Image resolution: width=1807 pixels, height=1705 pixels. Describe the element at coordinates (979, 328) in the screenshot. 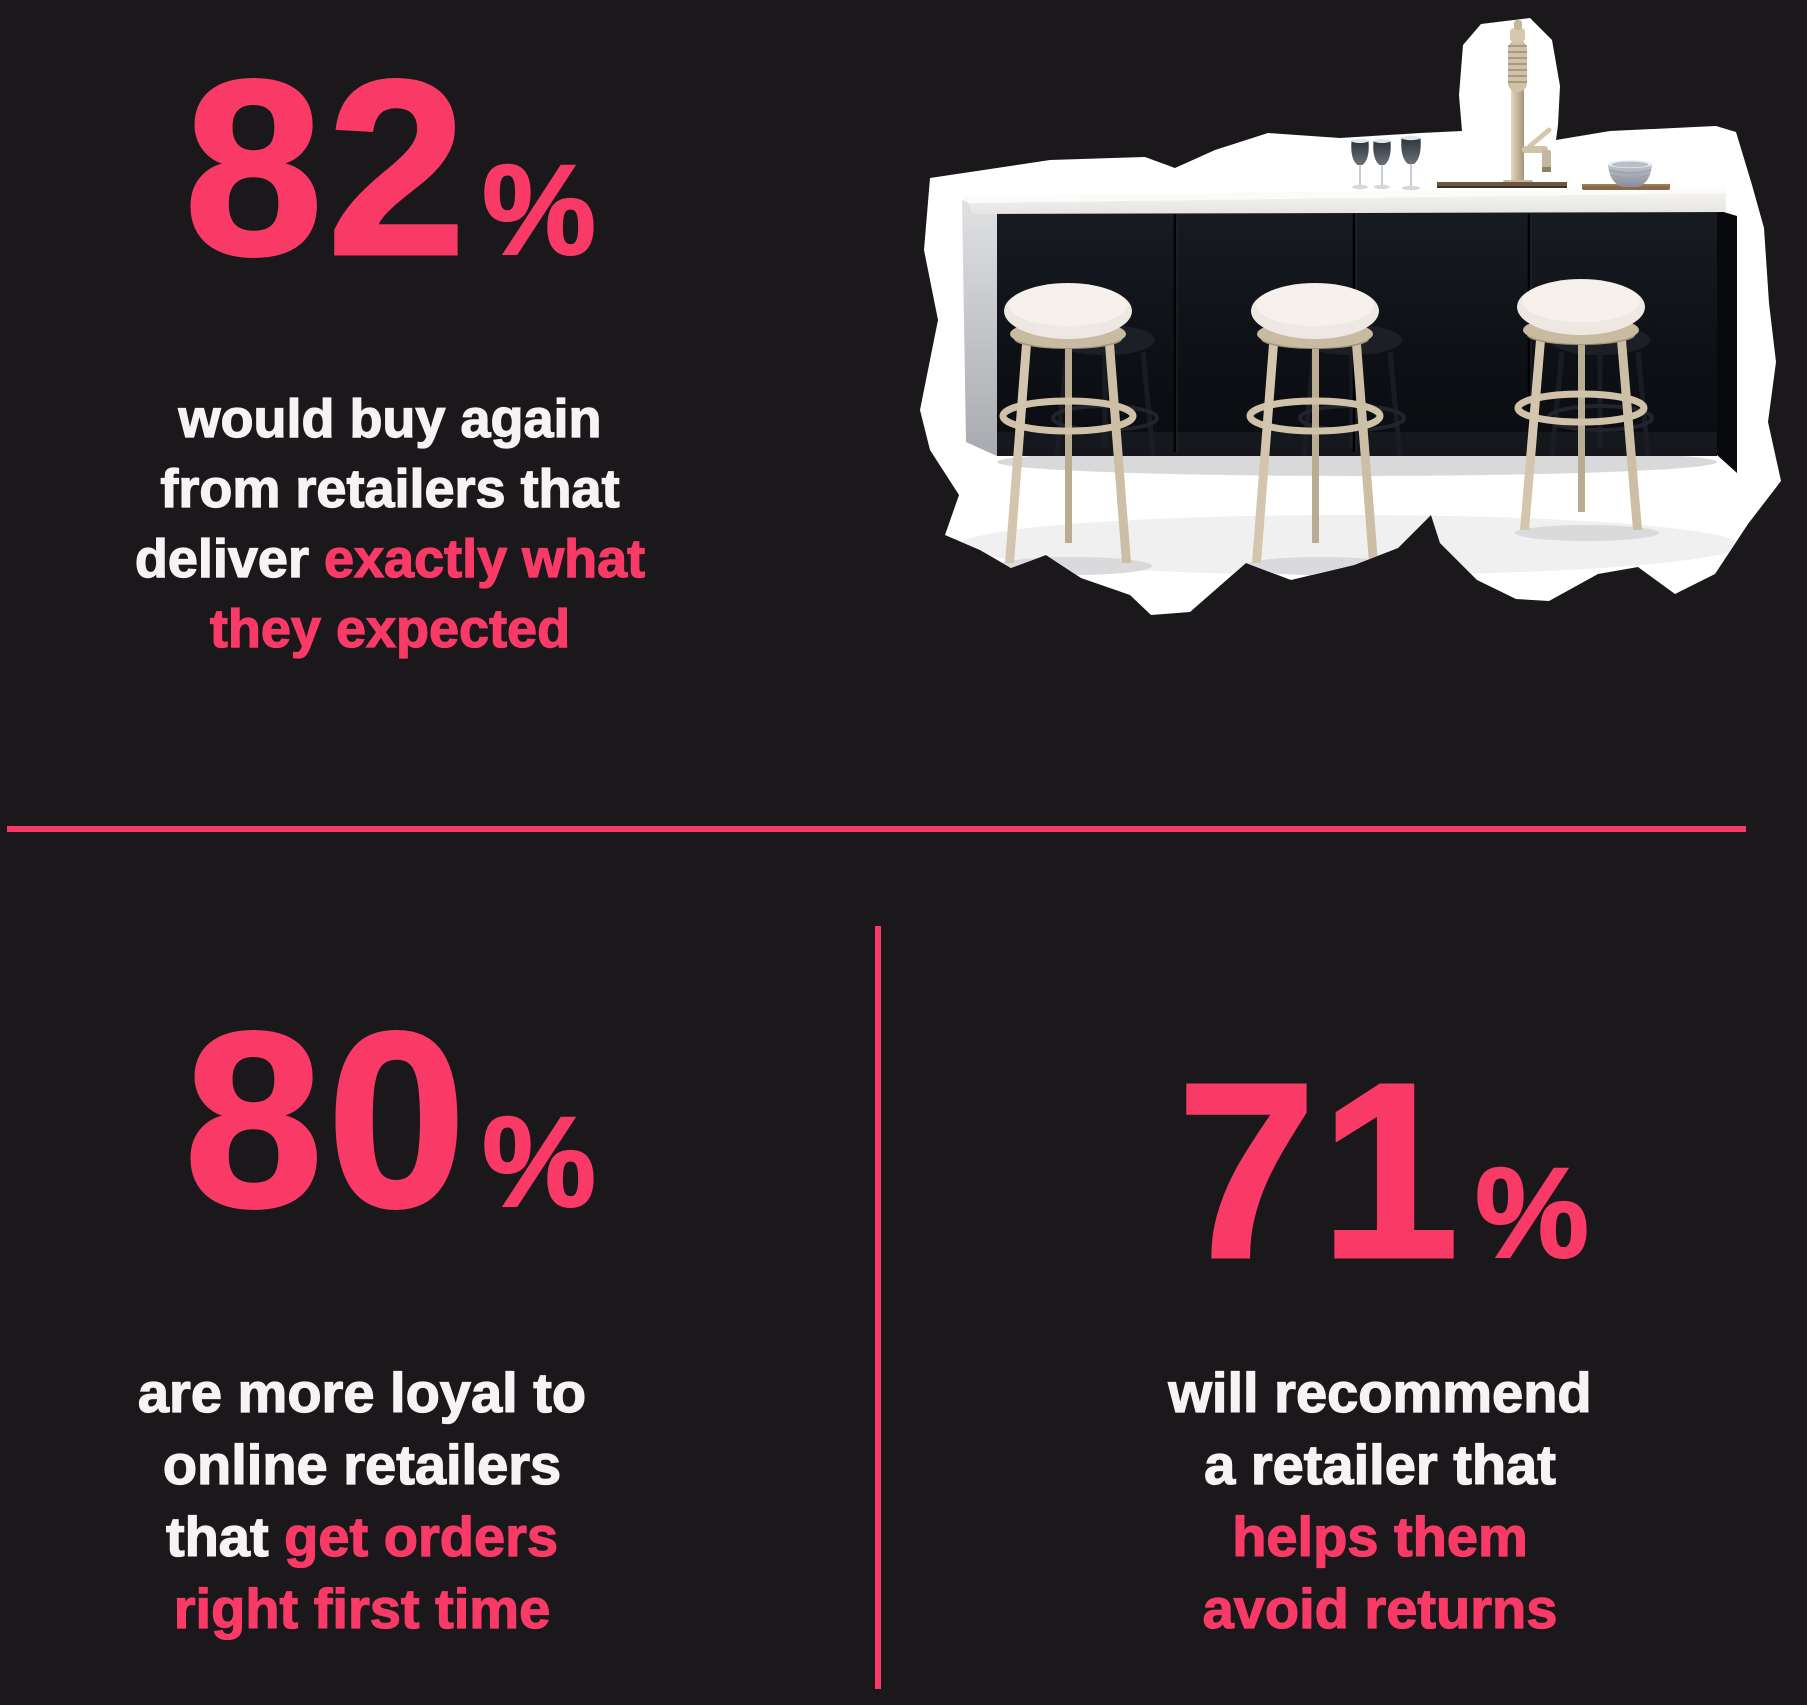

I see `island-side-panel` at that location.